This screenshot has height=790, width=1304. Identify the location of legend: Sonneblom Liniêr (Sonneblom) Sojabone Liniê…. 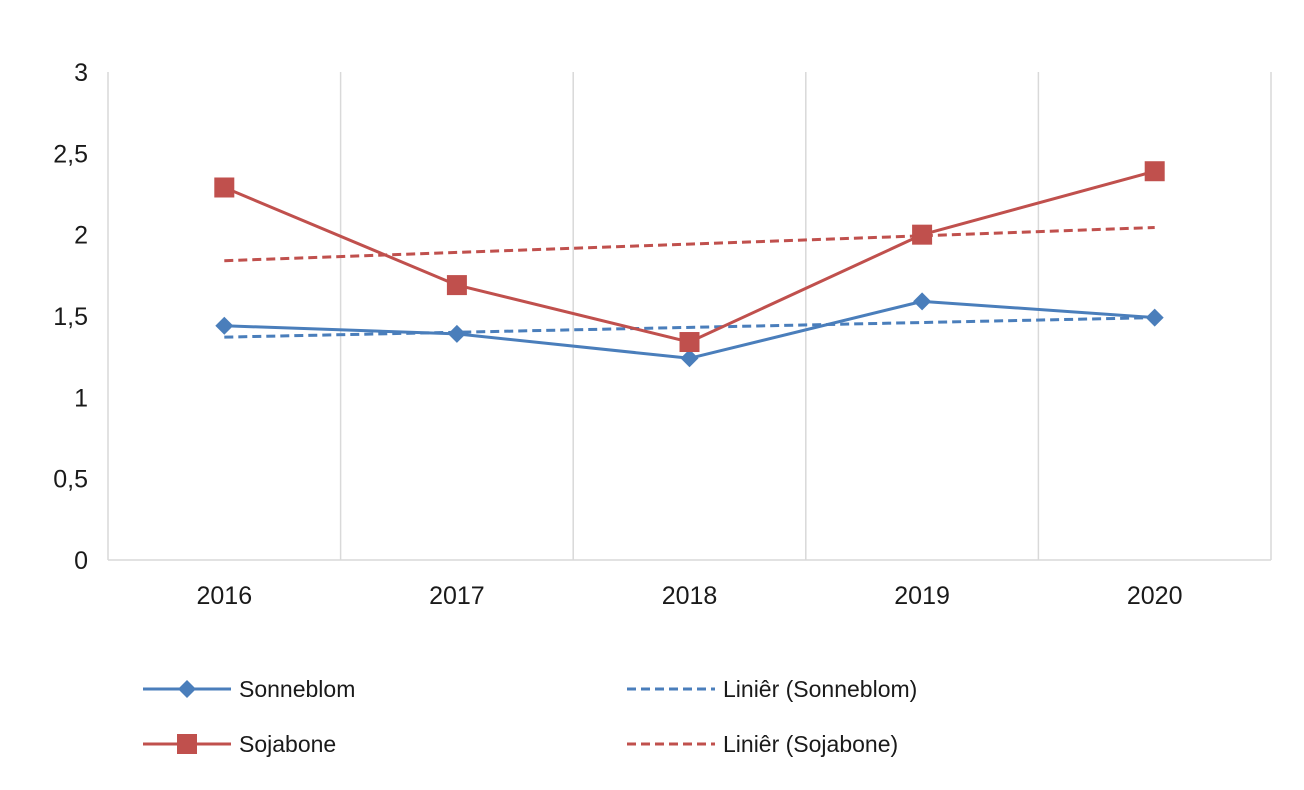
(530, 716).